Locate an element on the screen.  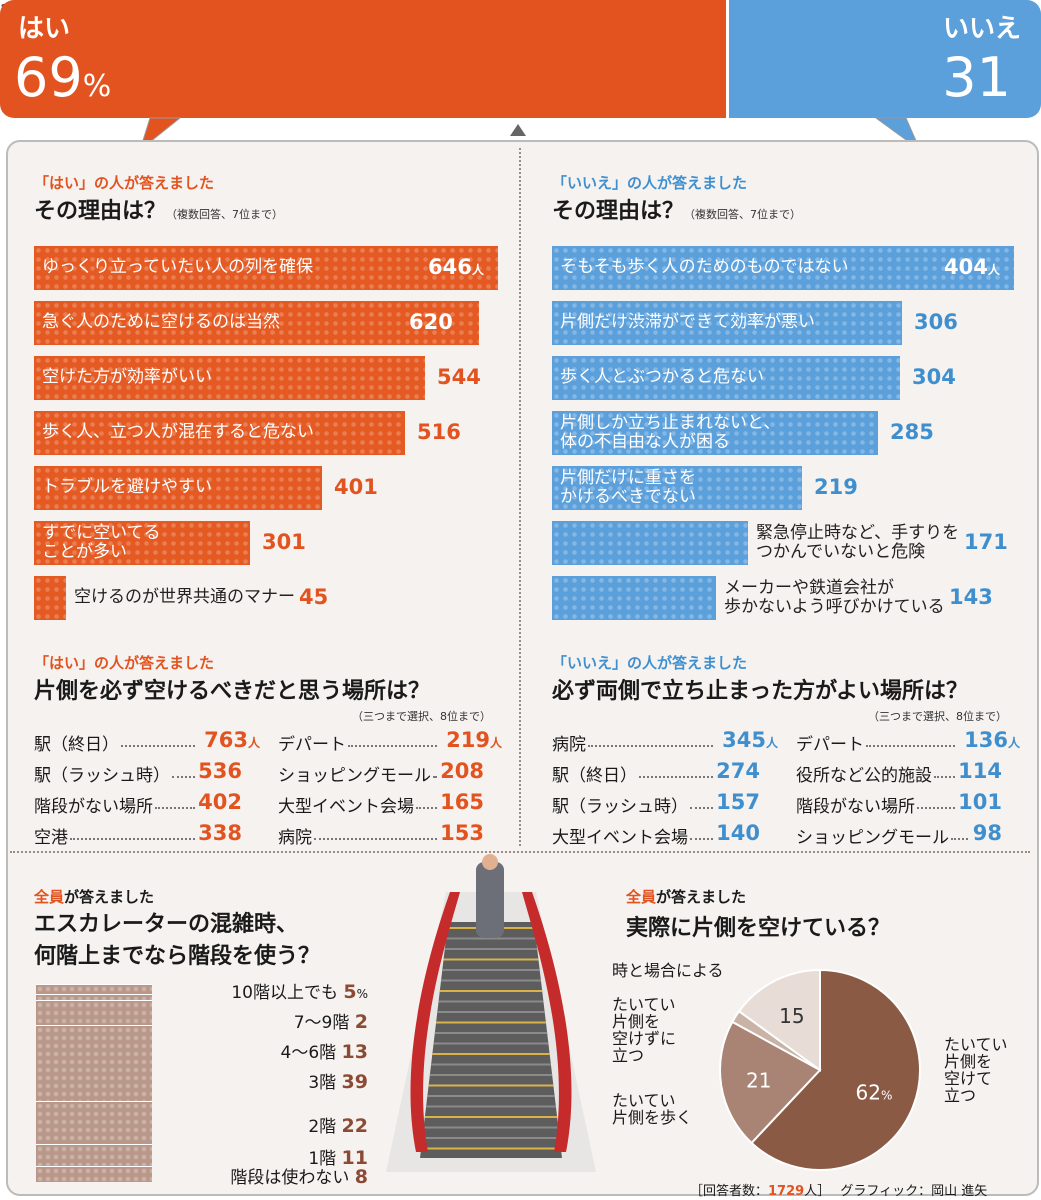
bar-value: 301 is located at coordinates (284, 542).